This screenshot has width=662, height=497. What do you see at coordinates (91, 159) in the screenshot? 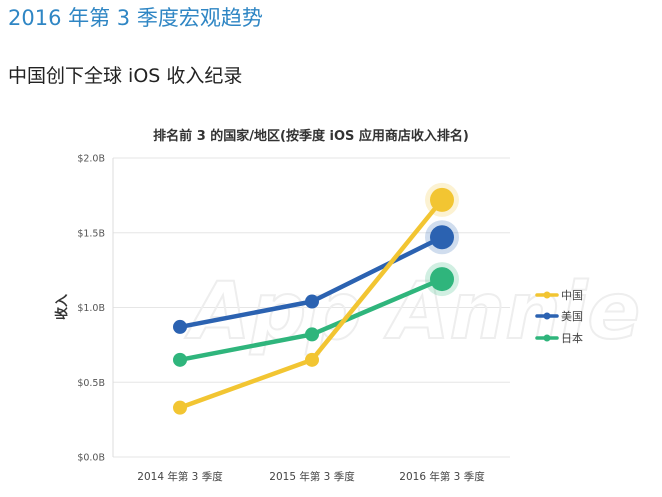
I see `y-tick-label: $2.0B` at bounding box center [91, 159].